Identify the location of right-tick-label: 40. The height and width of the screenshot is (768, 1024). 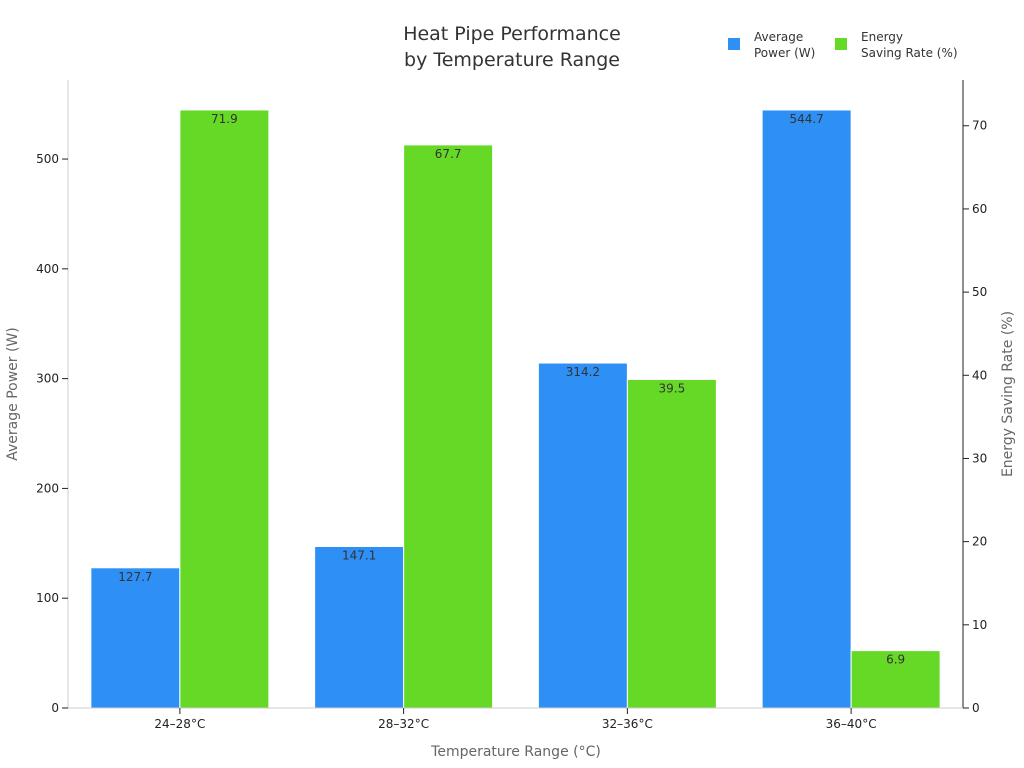
(979, 375).